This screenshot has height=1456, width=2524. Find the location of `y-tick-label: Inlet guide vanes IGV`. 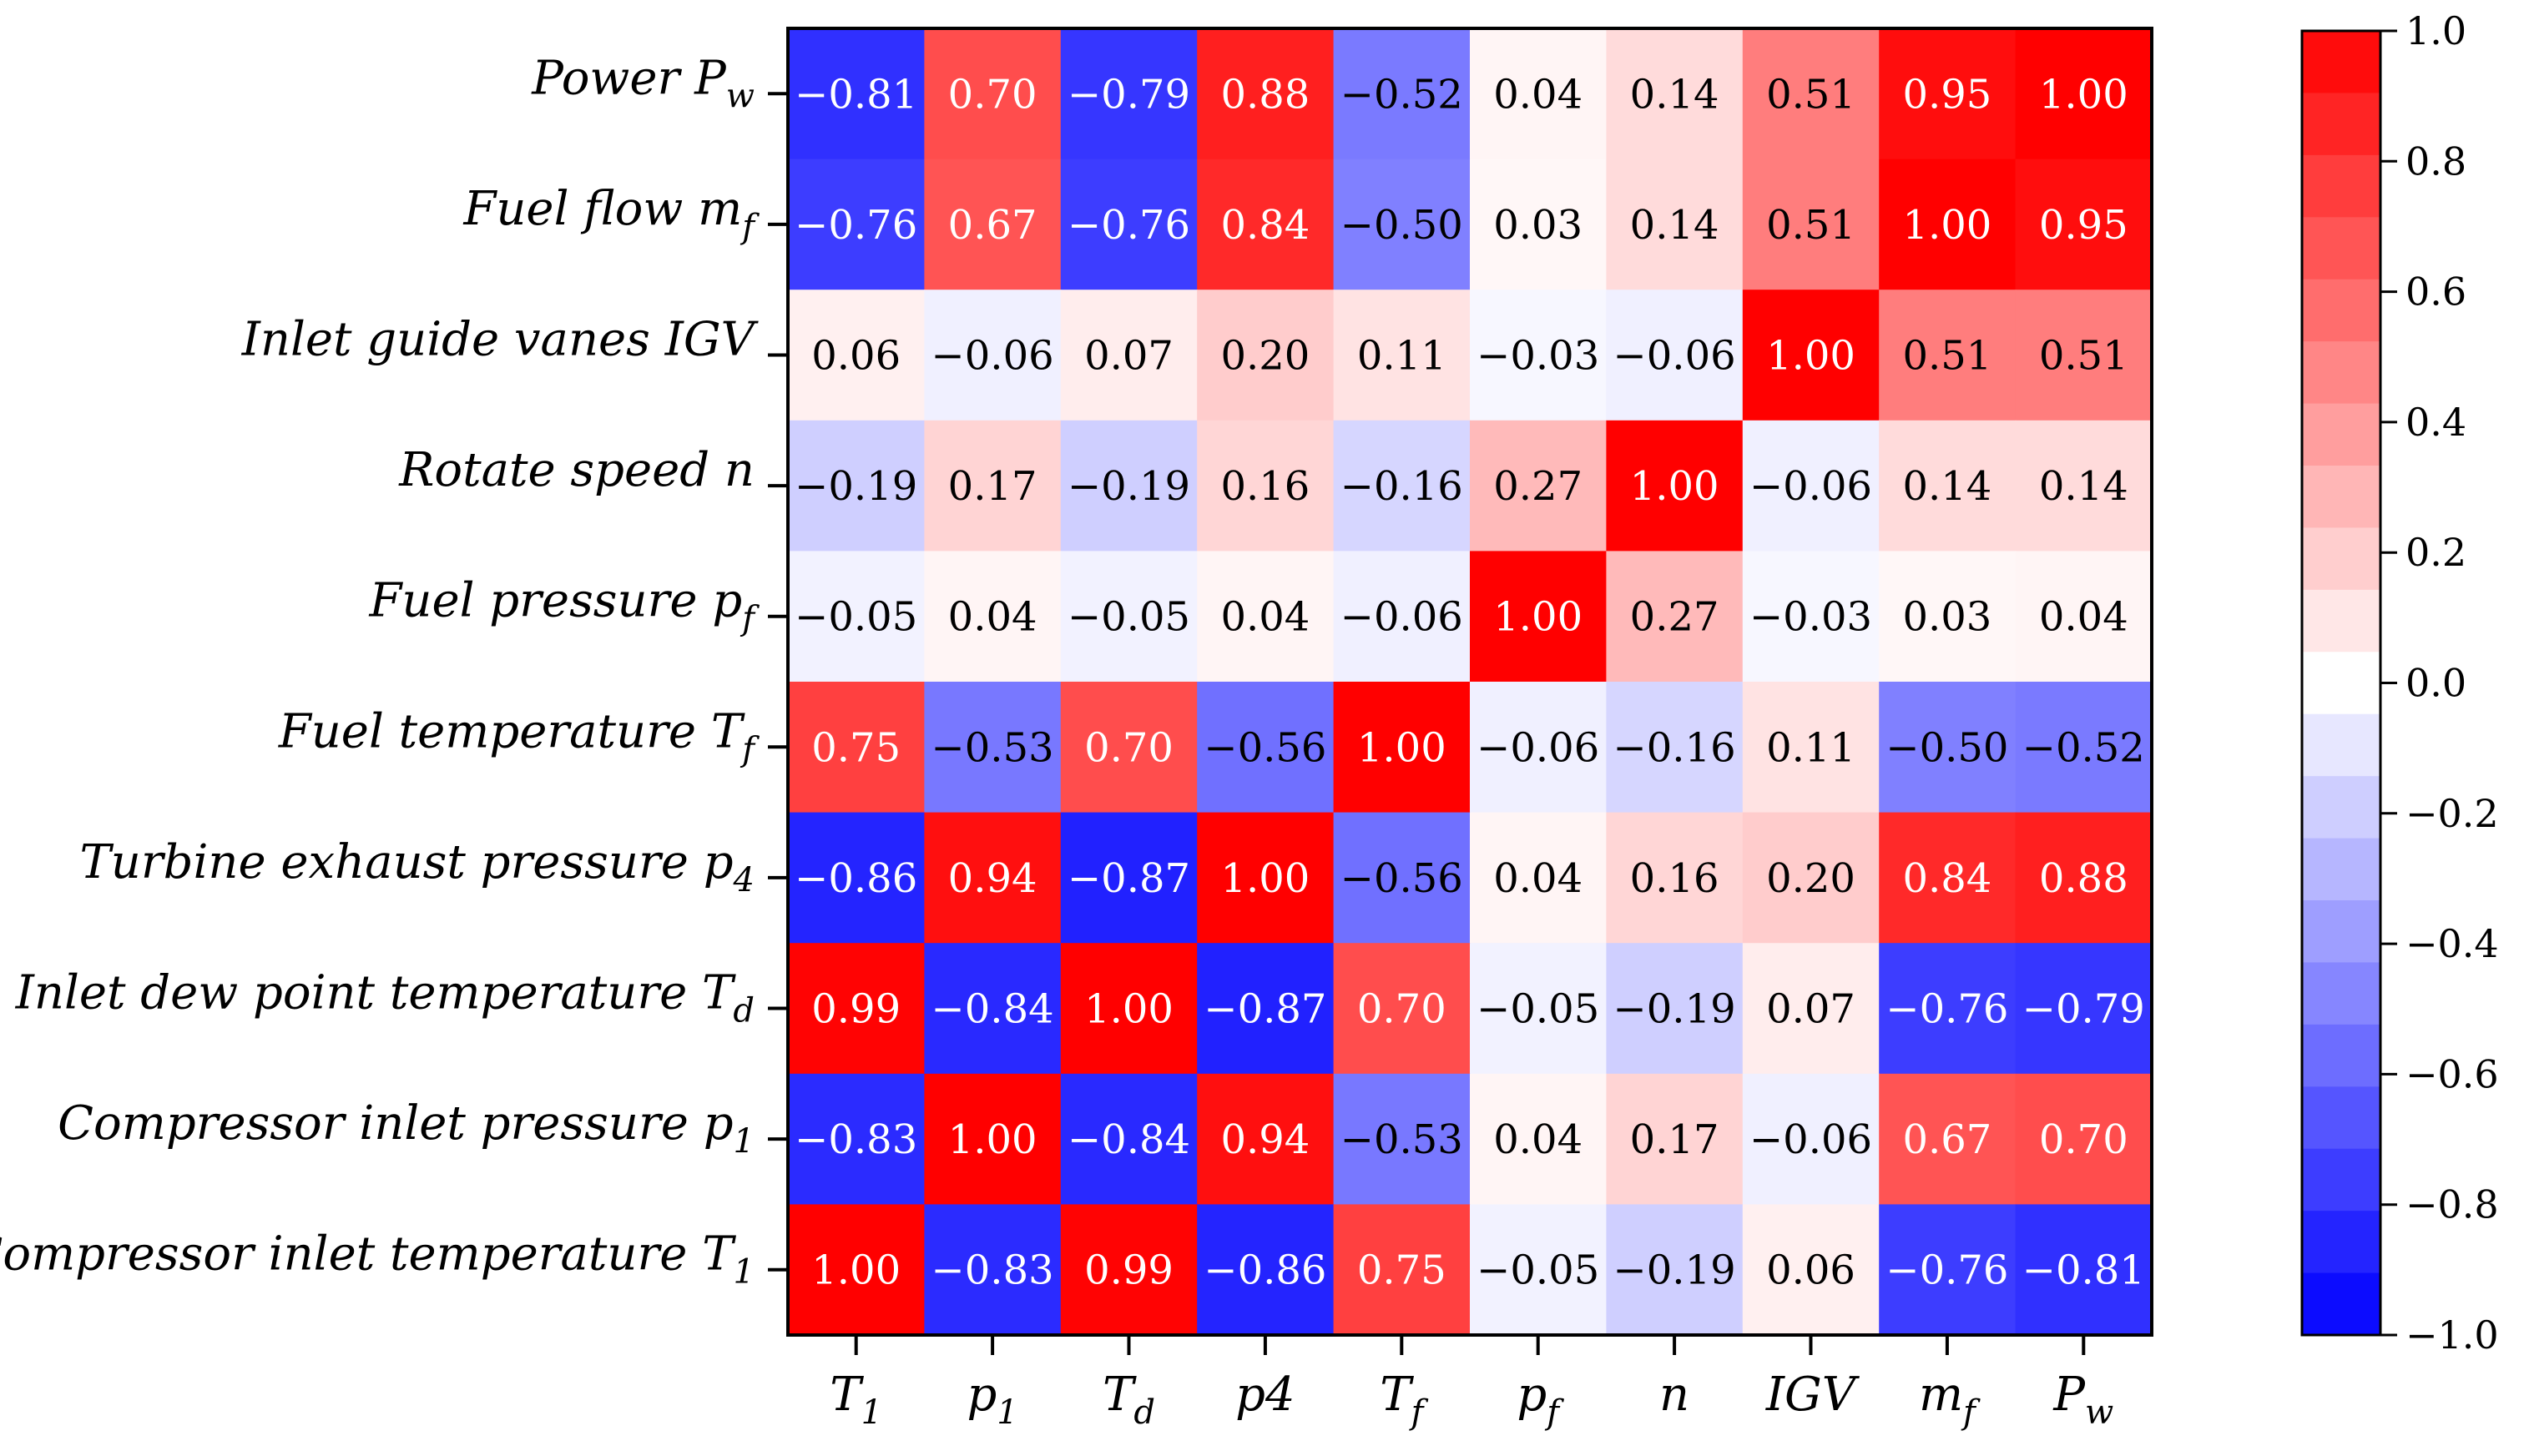

y-tick-label: Inlet guide vanes IGV is located at coordinates (500, 340).